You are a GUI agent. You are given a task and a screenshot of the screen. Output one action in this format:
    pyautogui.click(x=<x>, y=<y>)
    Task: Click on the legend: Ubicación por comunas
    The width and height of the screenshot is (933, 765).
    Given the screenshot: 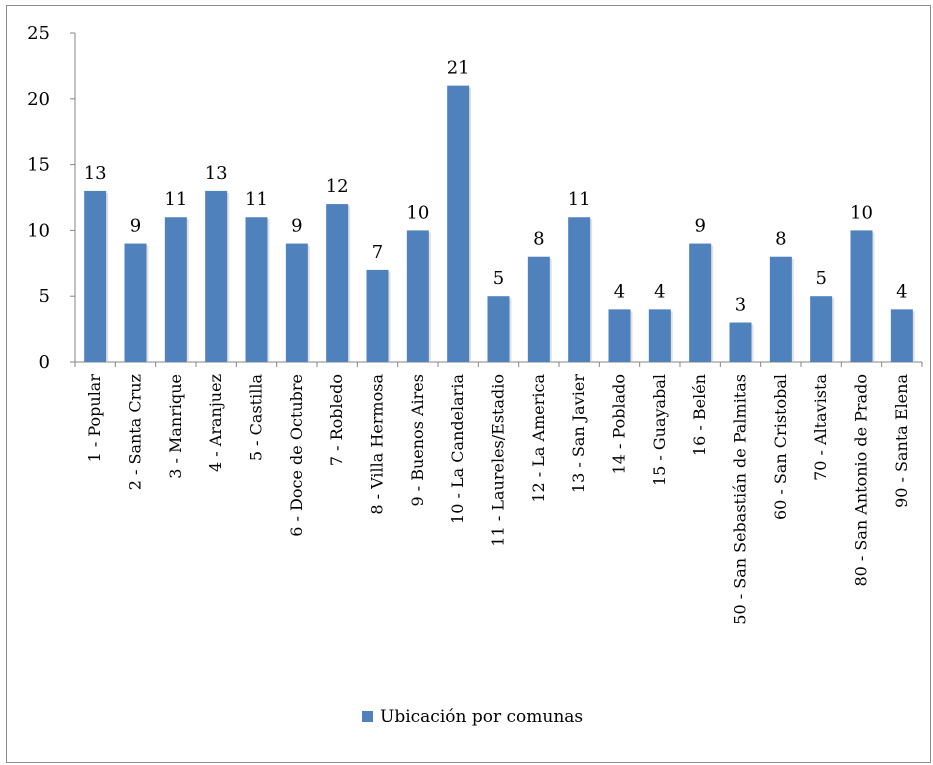 What is the action you would take?
    pyautogui.click(x=472, y=717)
    